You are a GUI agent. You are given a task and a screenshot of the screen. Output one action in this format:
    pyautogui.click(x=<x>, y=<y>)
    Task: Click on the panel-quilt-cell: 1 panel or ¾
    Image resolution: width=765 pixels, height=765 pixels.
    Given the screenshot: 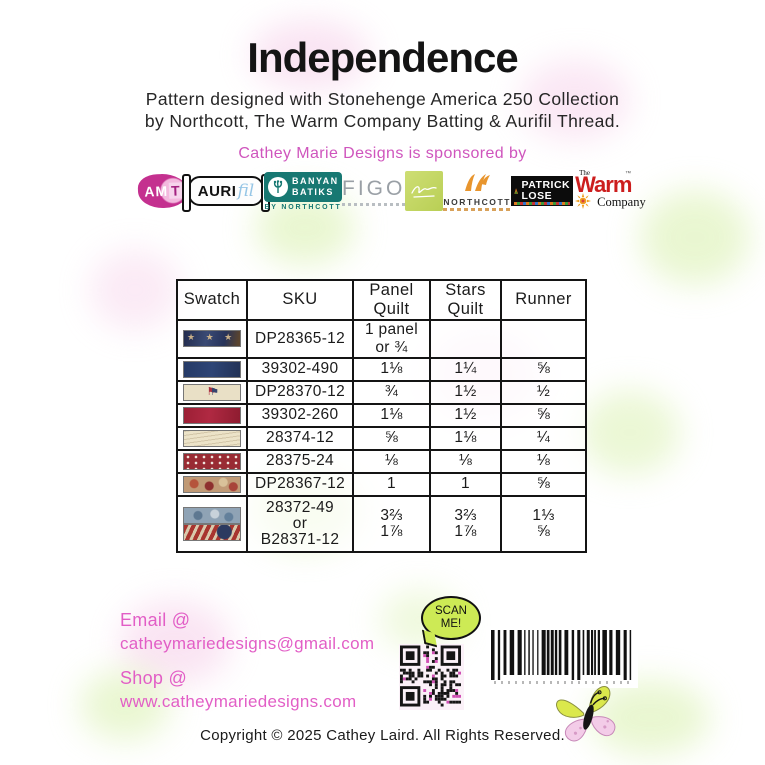 What is the action you would take?
    pyautogui.click(x=391, y=338)
    